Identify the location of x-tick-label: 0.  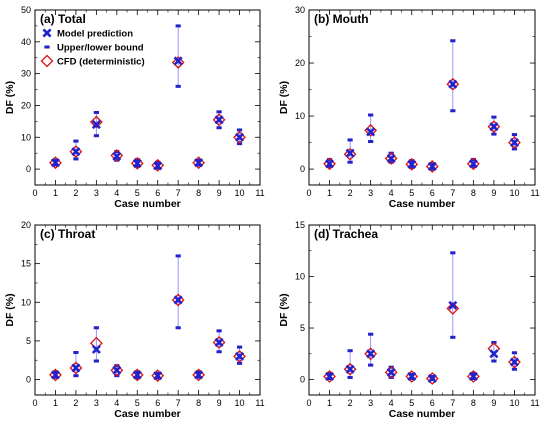
(308, 193).